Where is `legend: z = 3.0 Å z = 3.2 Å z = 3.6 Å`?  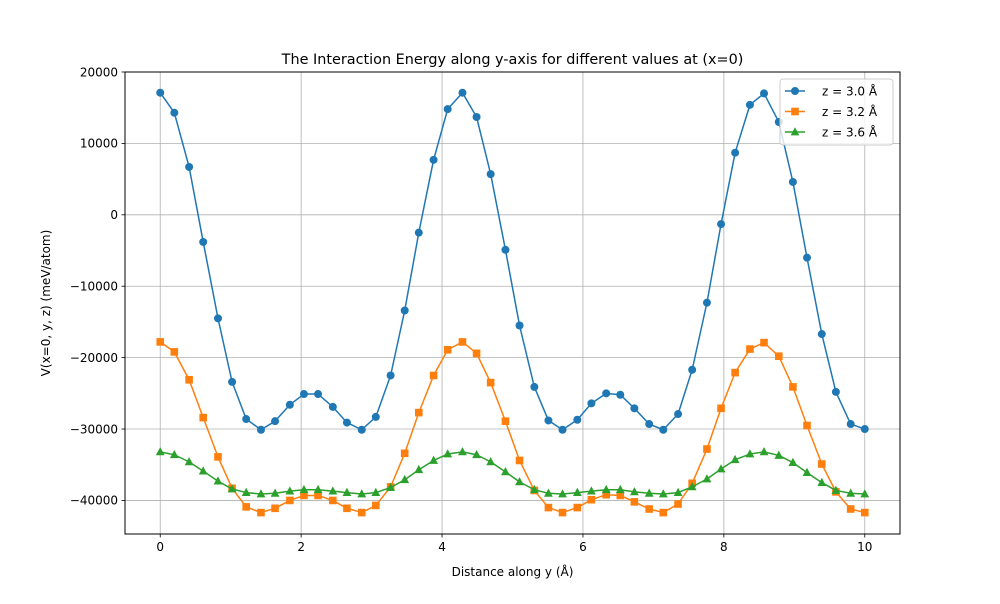
legend: z = 3.0 Å z = 3.2 Å z = 3.6 Å is located at coordinates (836, 112).